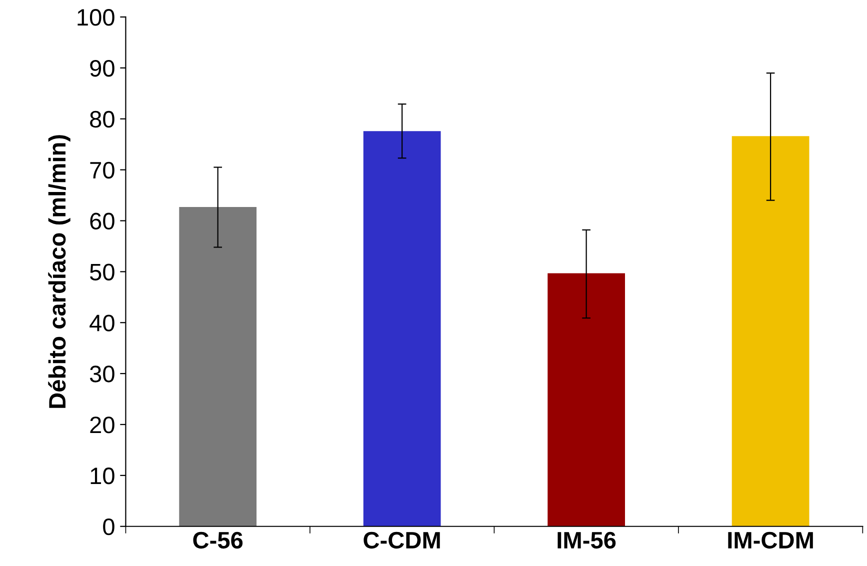 The height and width of the screenshot is (566, 867). I want to click on y-tick-label: 60, so click(102, 221).